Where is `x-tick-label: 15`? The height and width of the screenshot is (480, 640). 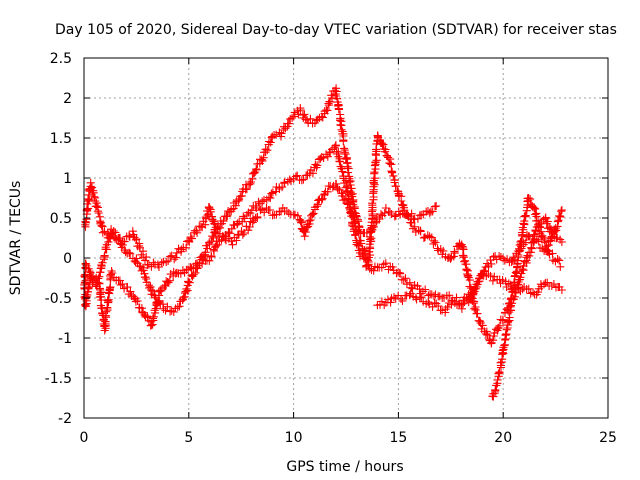 x-tick-label: 15 is located at coordinates (398, 438).